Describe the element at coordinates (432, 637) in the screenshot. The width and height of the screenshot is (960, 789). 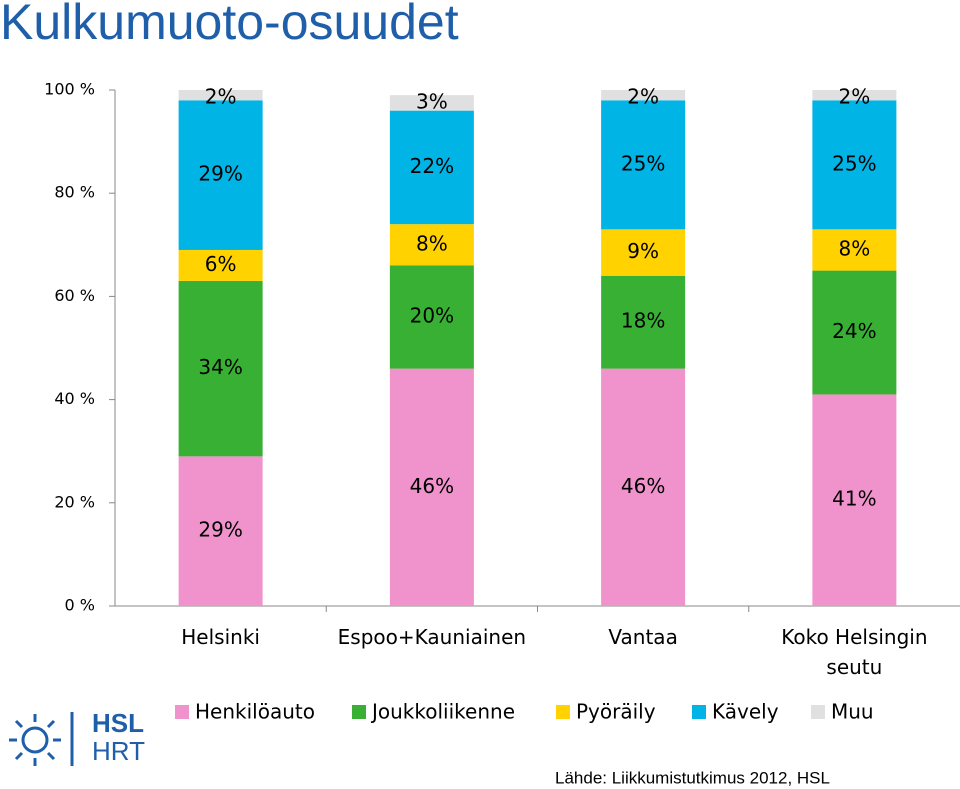
I see `x-tick-label: Espoo+Kauniainen` at that location.